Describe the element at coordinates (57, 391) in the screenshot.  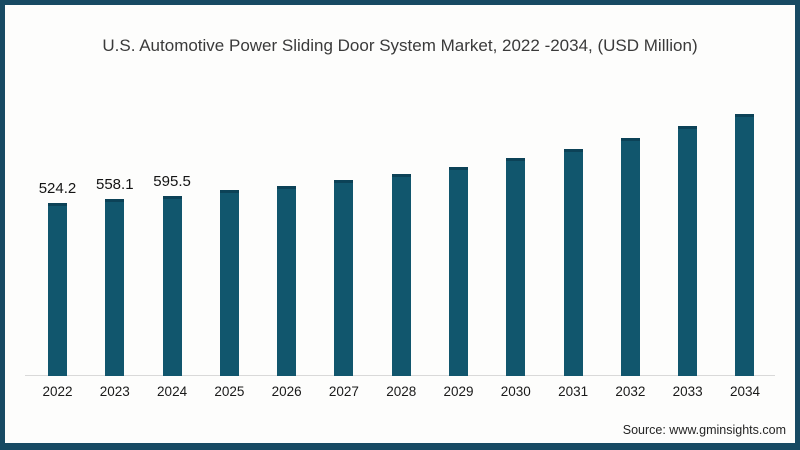
I see `x-tick-label-2022: 2022` at that location.